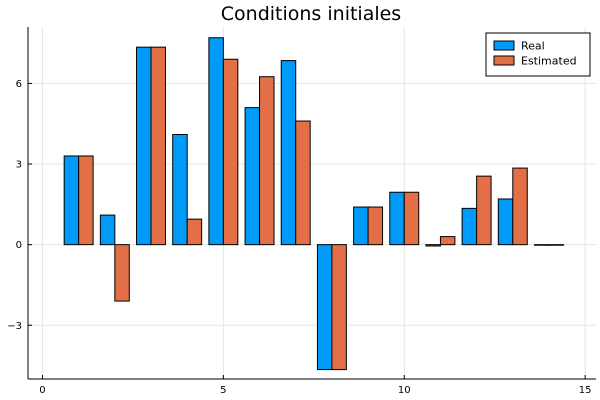  Describe the element at coordinates (14, 326) in the screenshot. I see `y-tick-label-0: −3` at that location.